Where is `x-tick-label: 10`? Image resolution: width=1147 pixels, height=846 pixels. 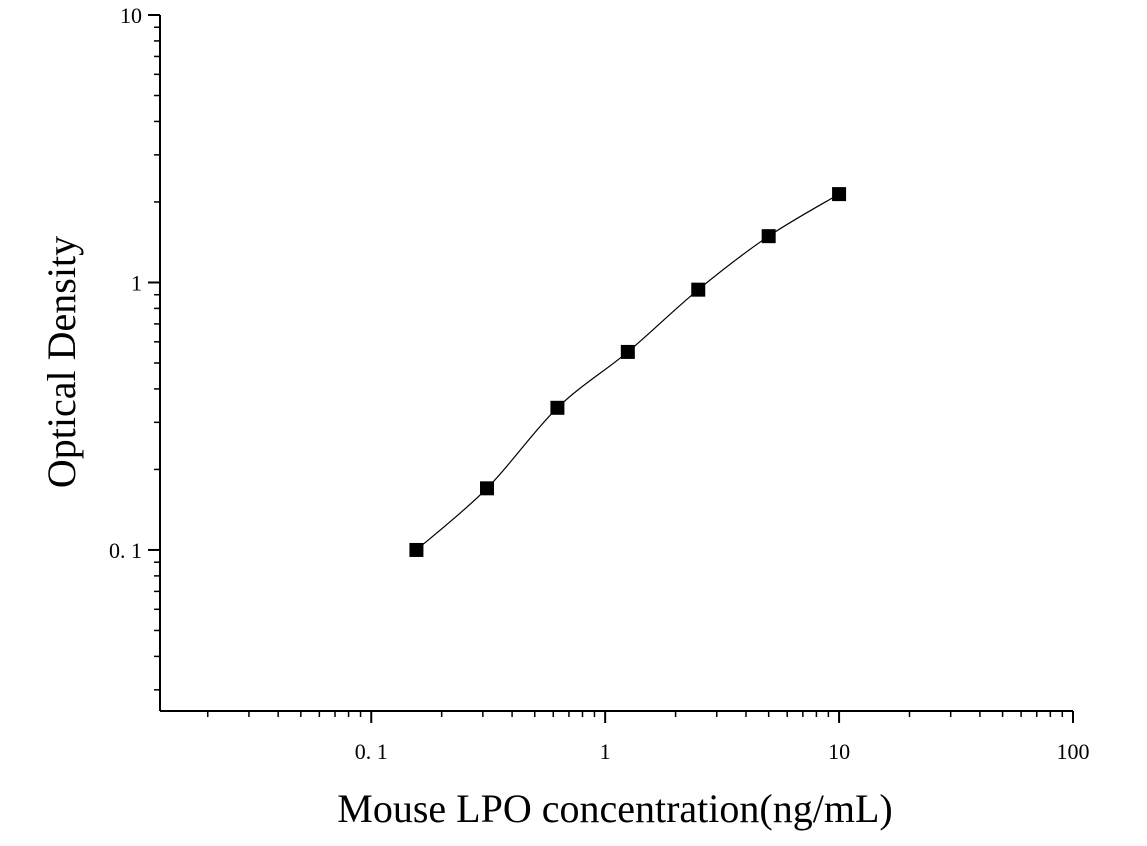
x-tick-label: 10 is located at coordinates (839, 751).